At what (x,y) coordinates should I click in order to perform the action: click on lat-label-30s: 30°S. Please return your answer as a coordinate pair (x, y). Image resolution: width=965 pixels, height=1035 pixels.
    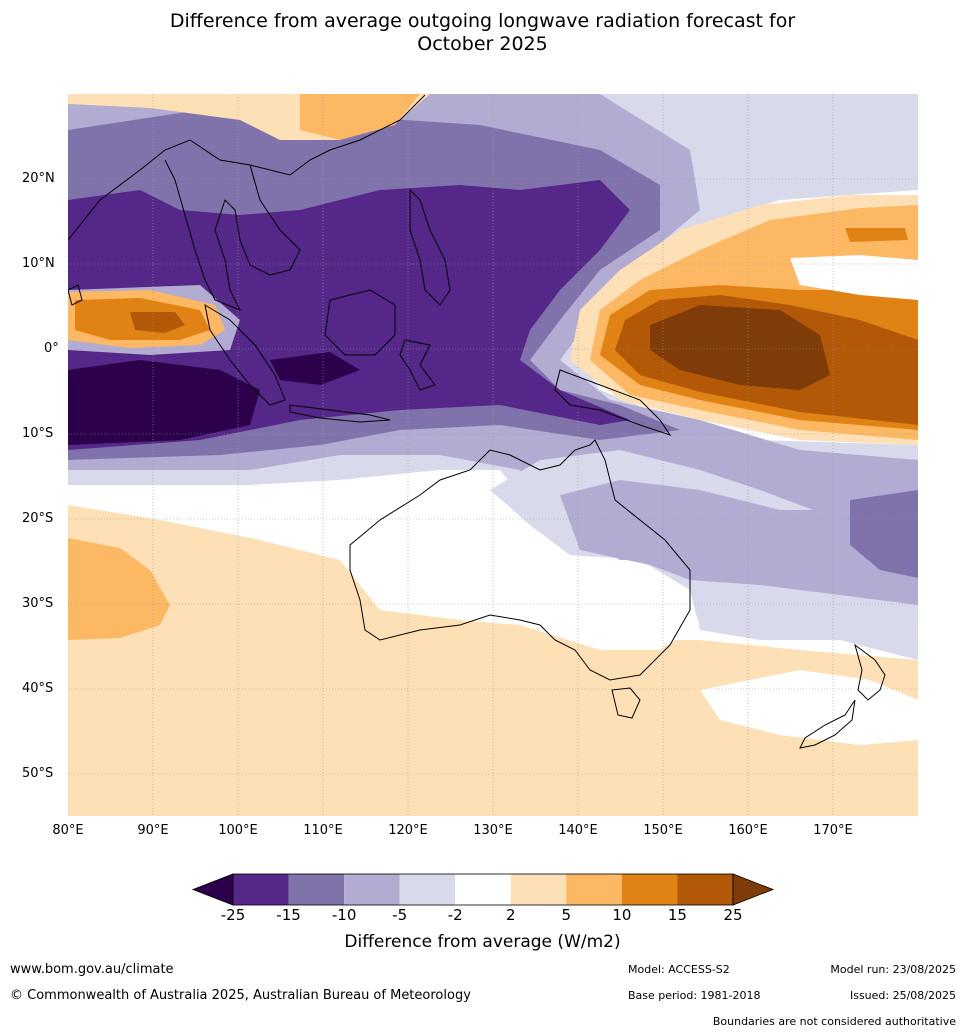
    Looking at the image, I should click on (38, 603).